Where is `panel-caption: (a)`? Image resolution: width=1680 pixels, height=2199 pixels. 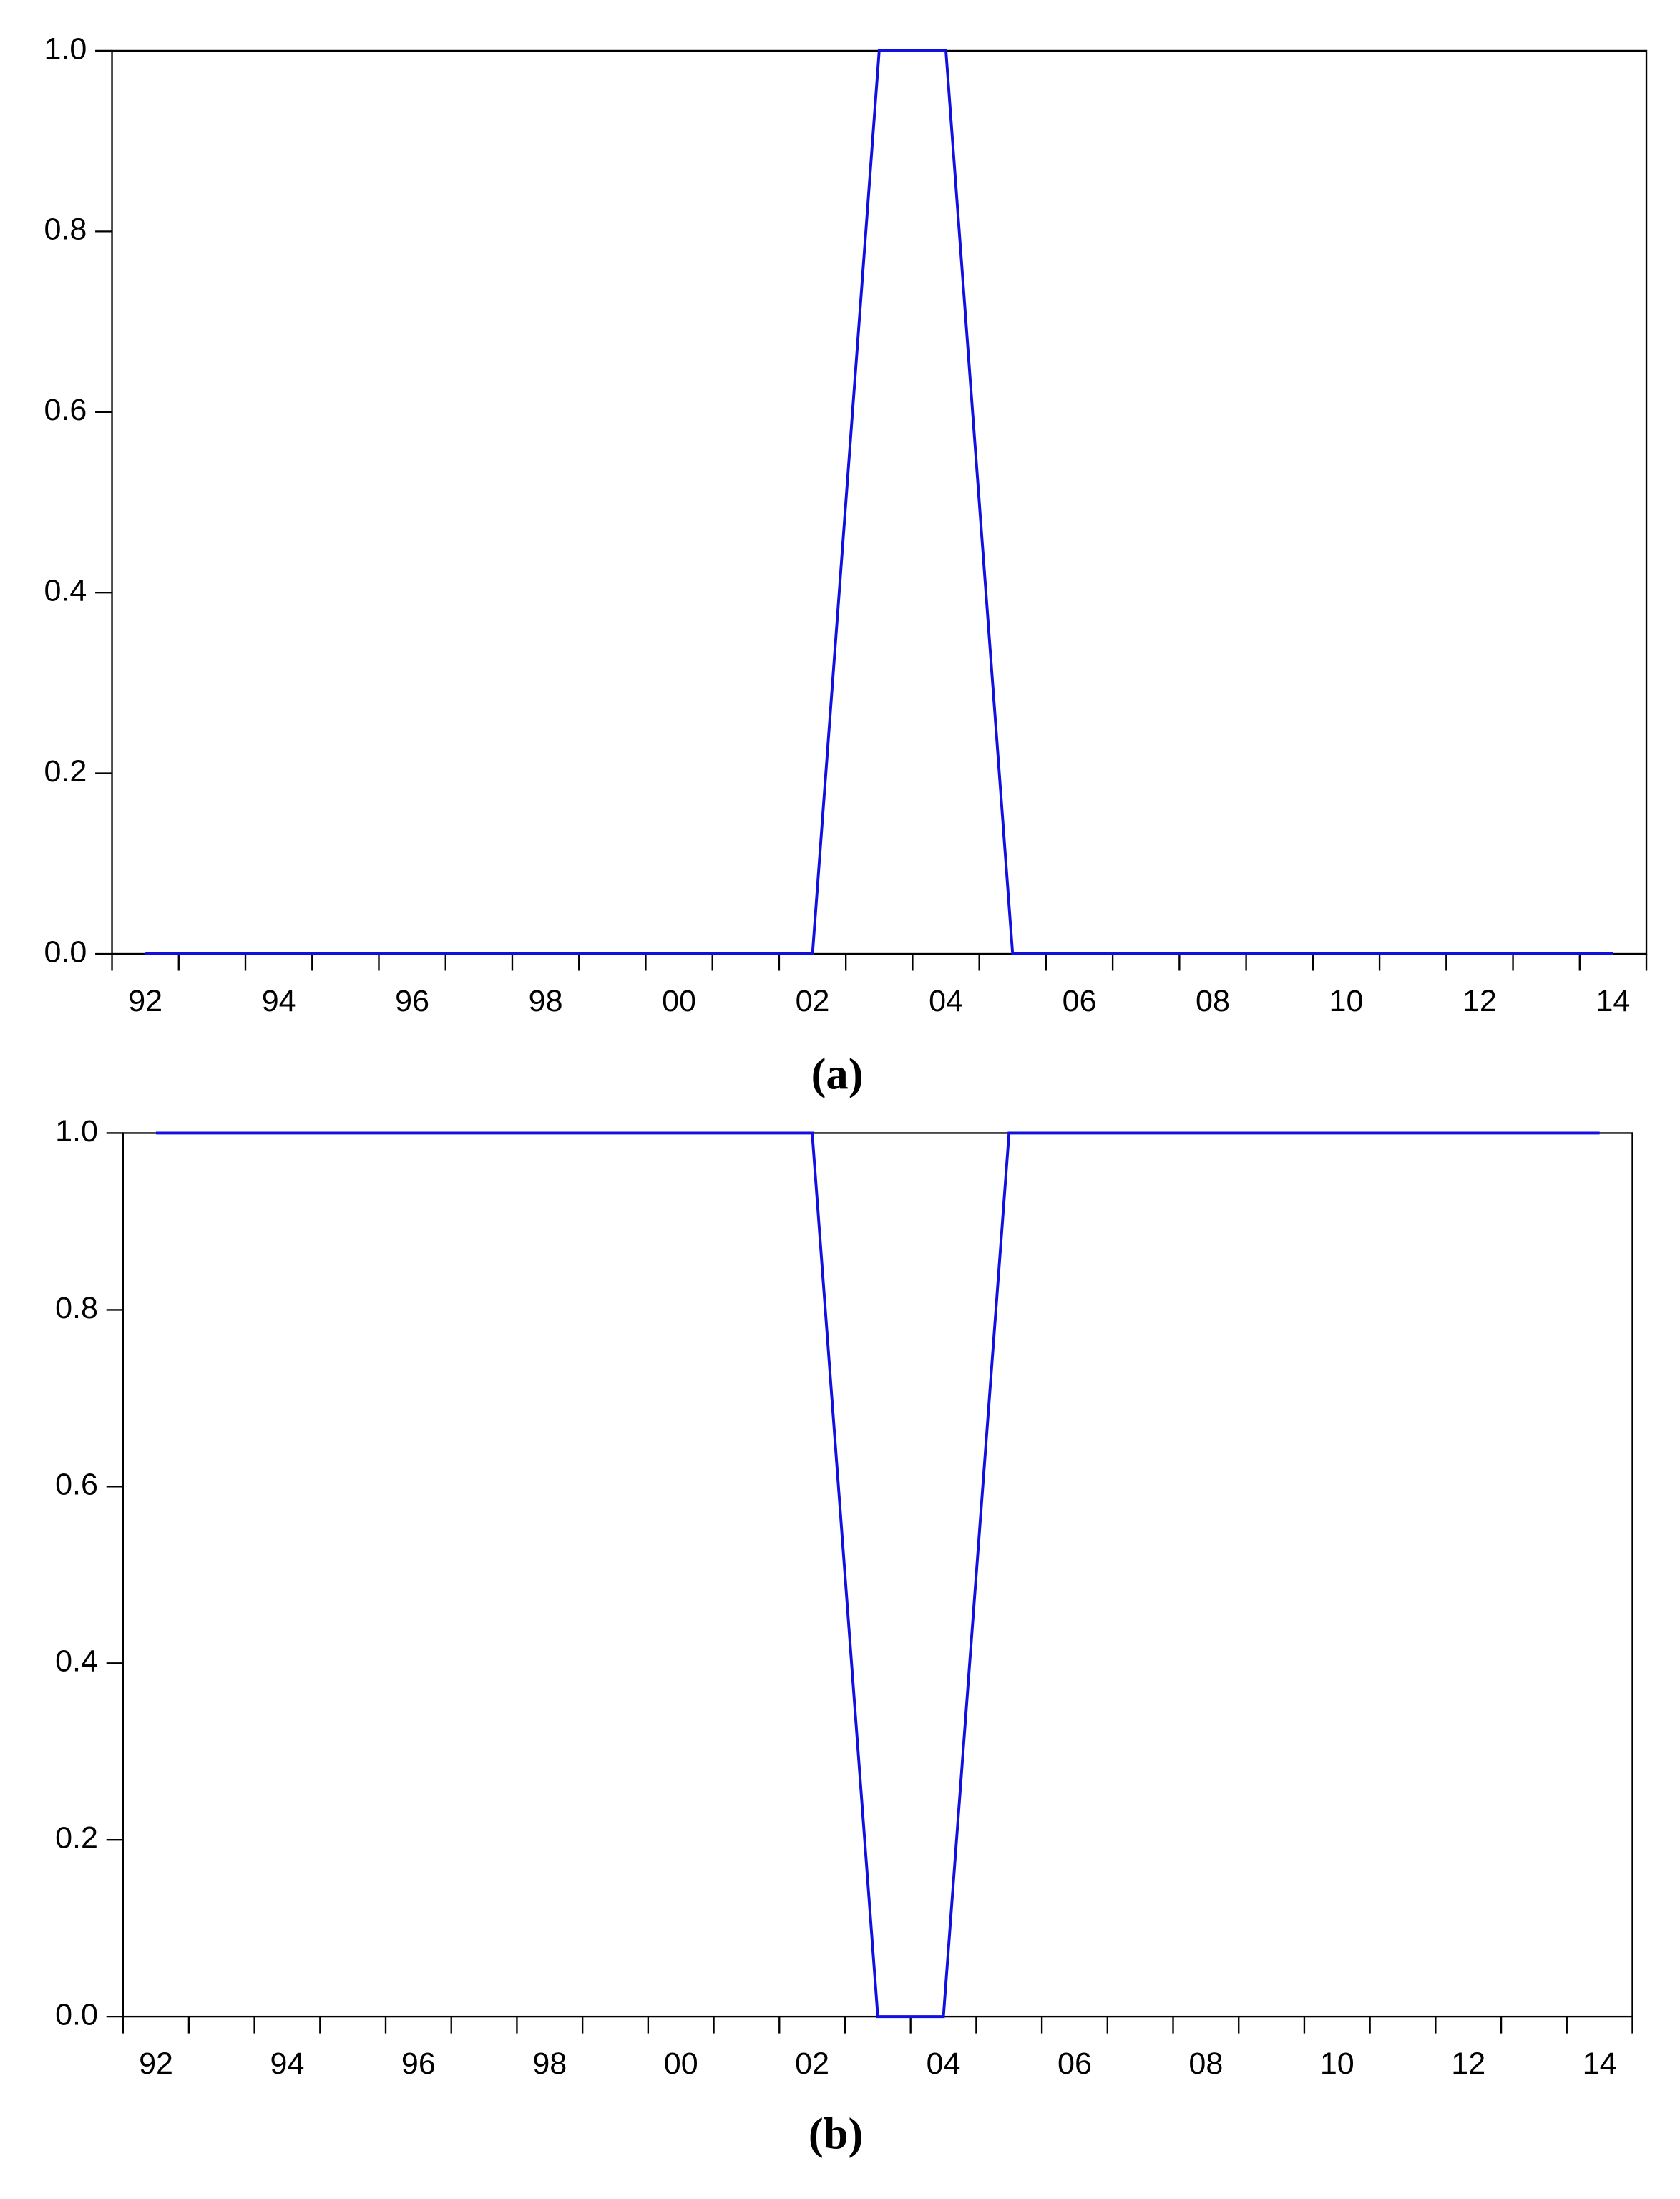
panel-caption: (a) is located at coordinates (837, 1074).